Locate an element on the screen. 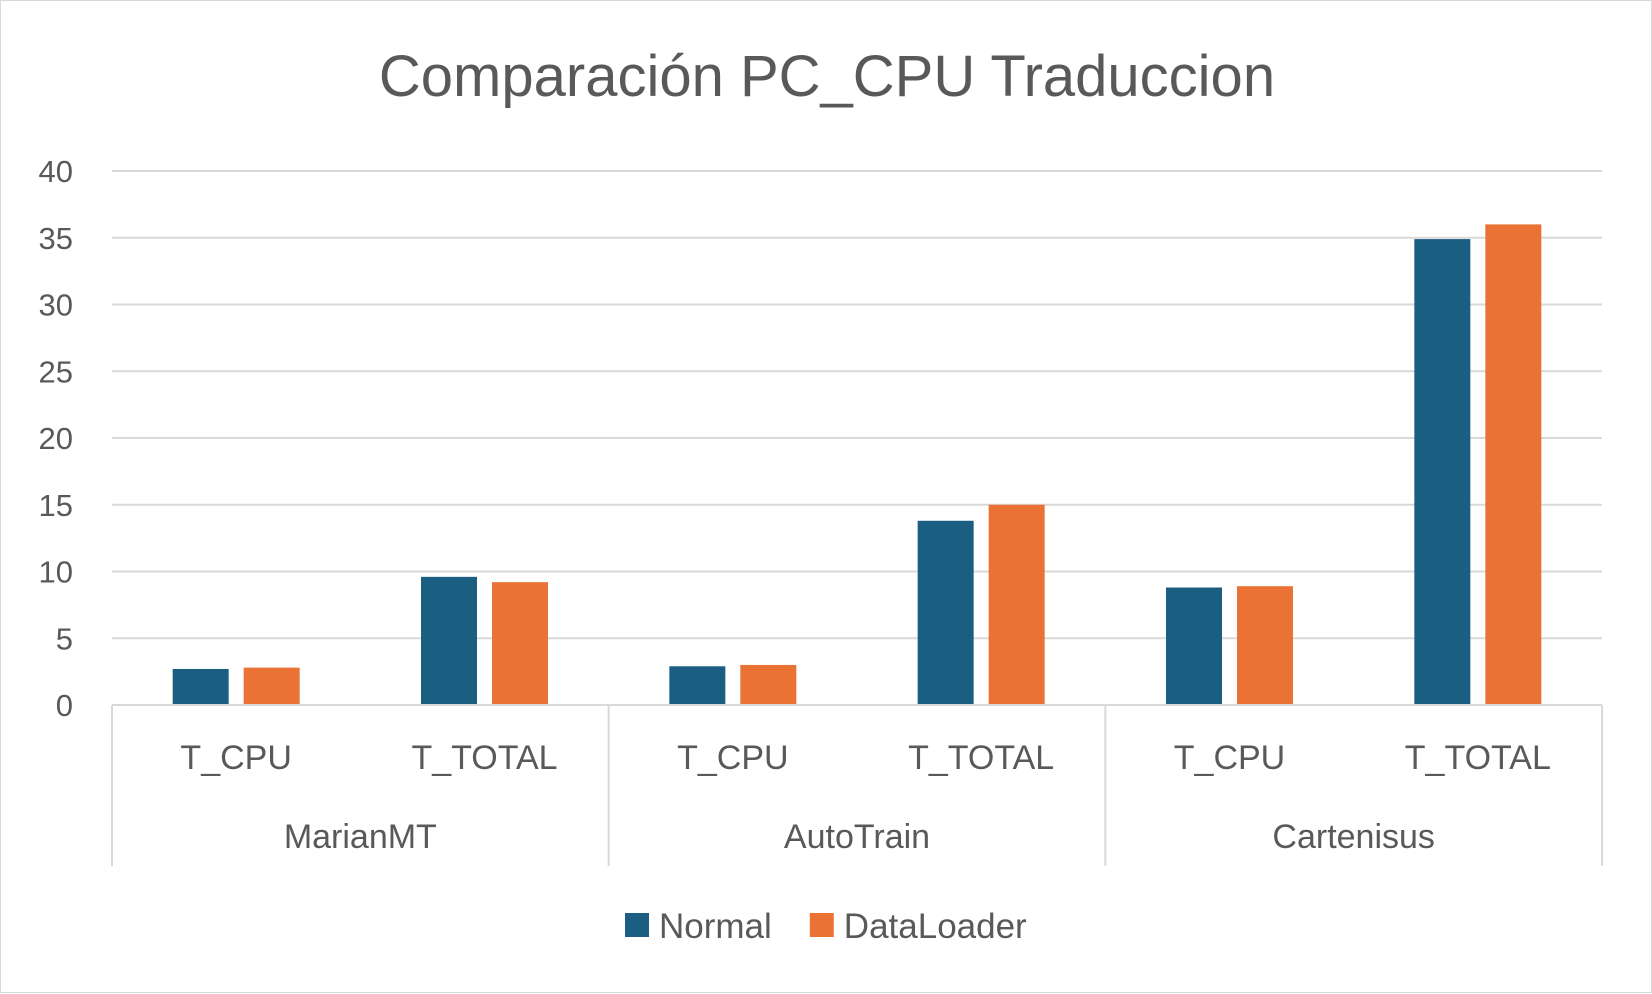  chart-title: Comparación PC_CPU Traduccion is located at coordinates (827, 76).